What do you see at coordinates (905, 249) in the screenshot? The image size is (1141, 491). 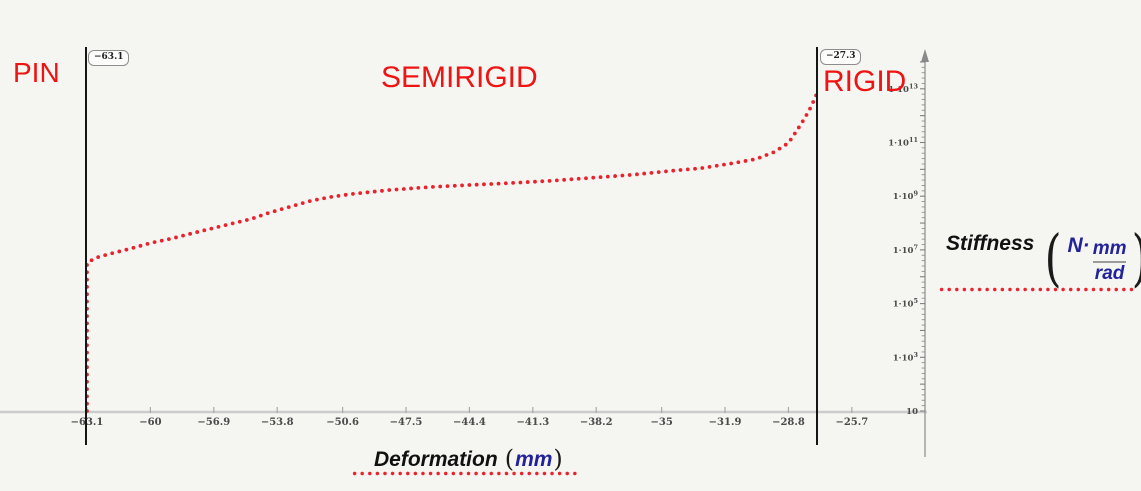 I see `y-axis-tick-label: 1·10⁷` at bounding box center [905, 249].